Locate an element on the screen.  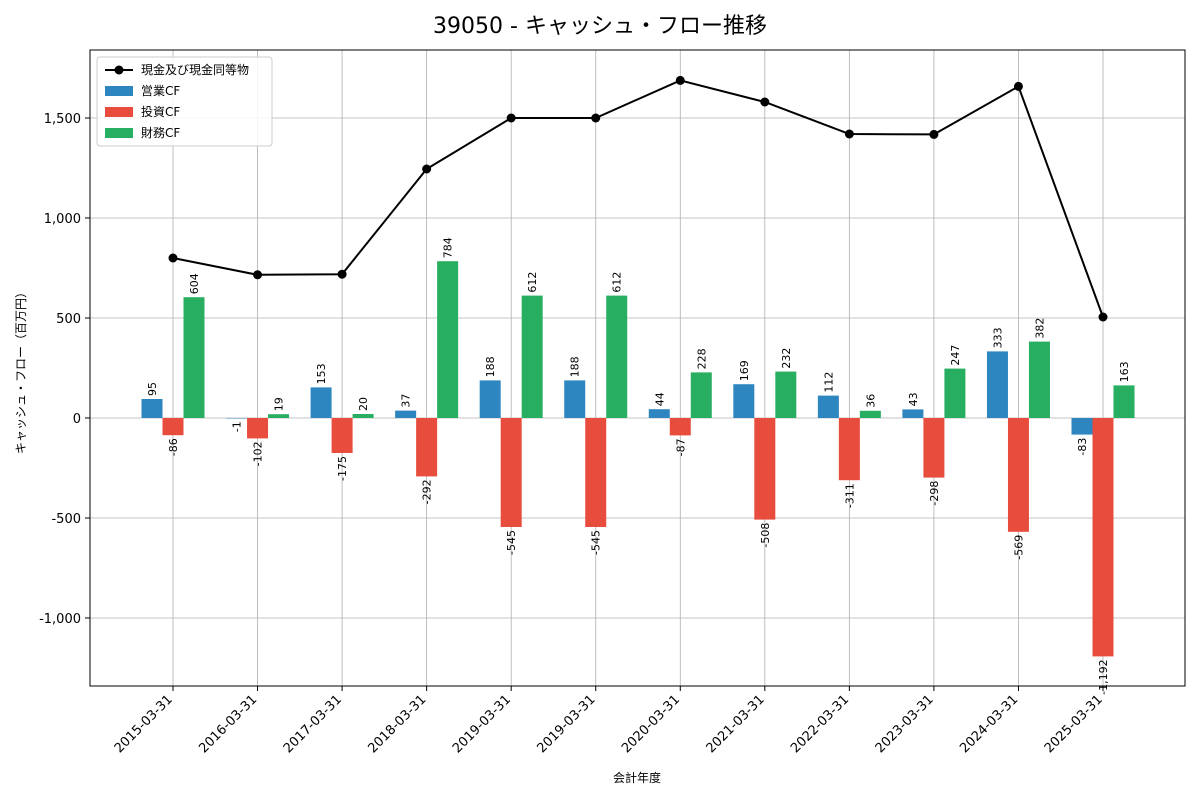
bar-value-label: 43 is located at coordinates (913, 399).